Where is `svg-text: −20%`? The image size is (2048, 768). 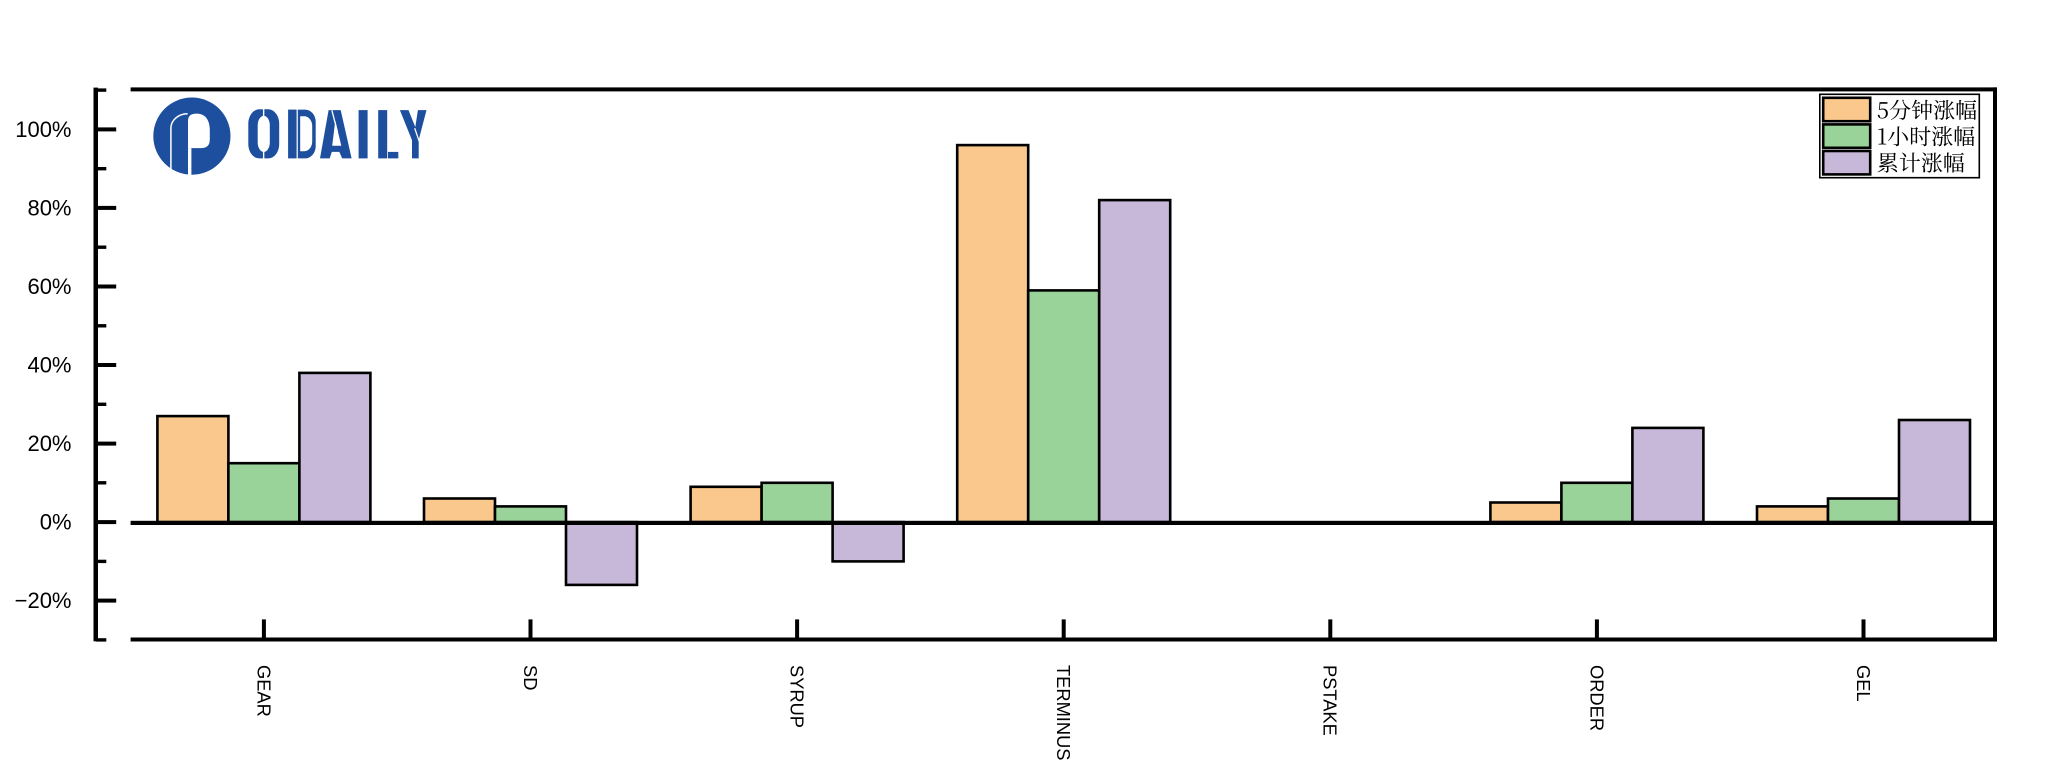 svg-text: −20% is located at coordinates (43, 600).